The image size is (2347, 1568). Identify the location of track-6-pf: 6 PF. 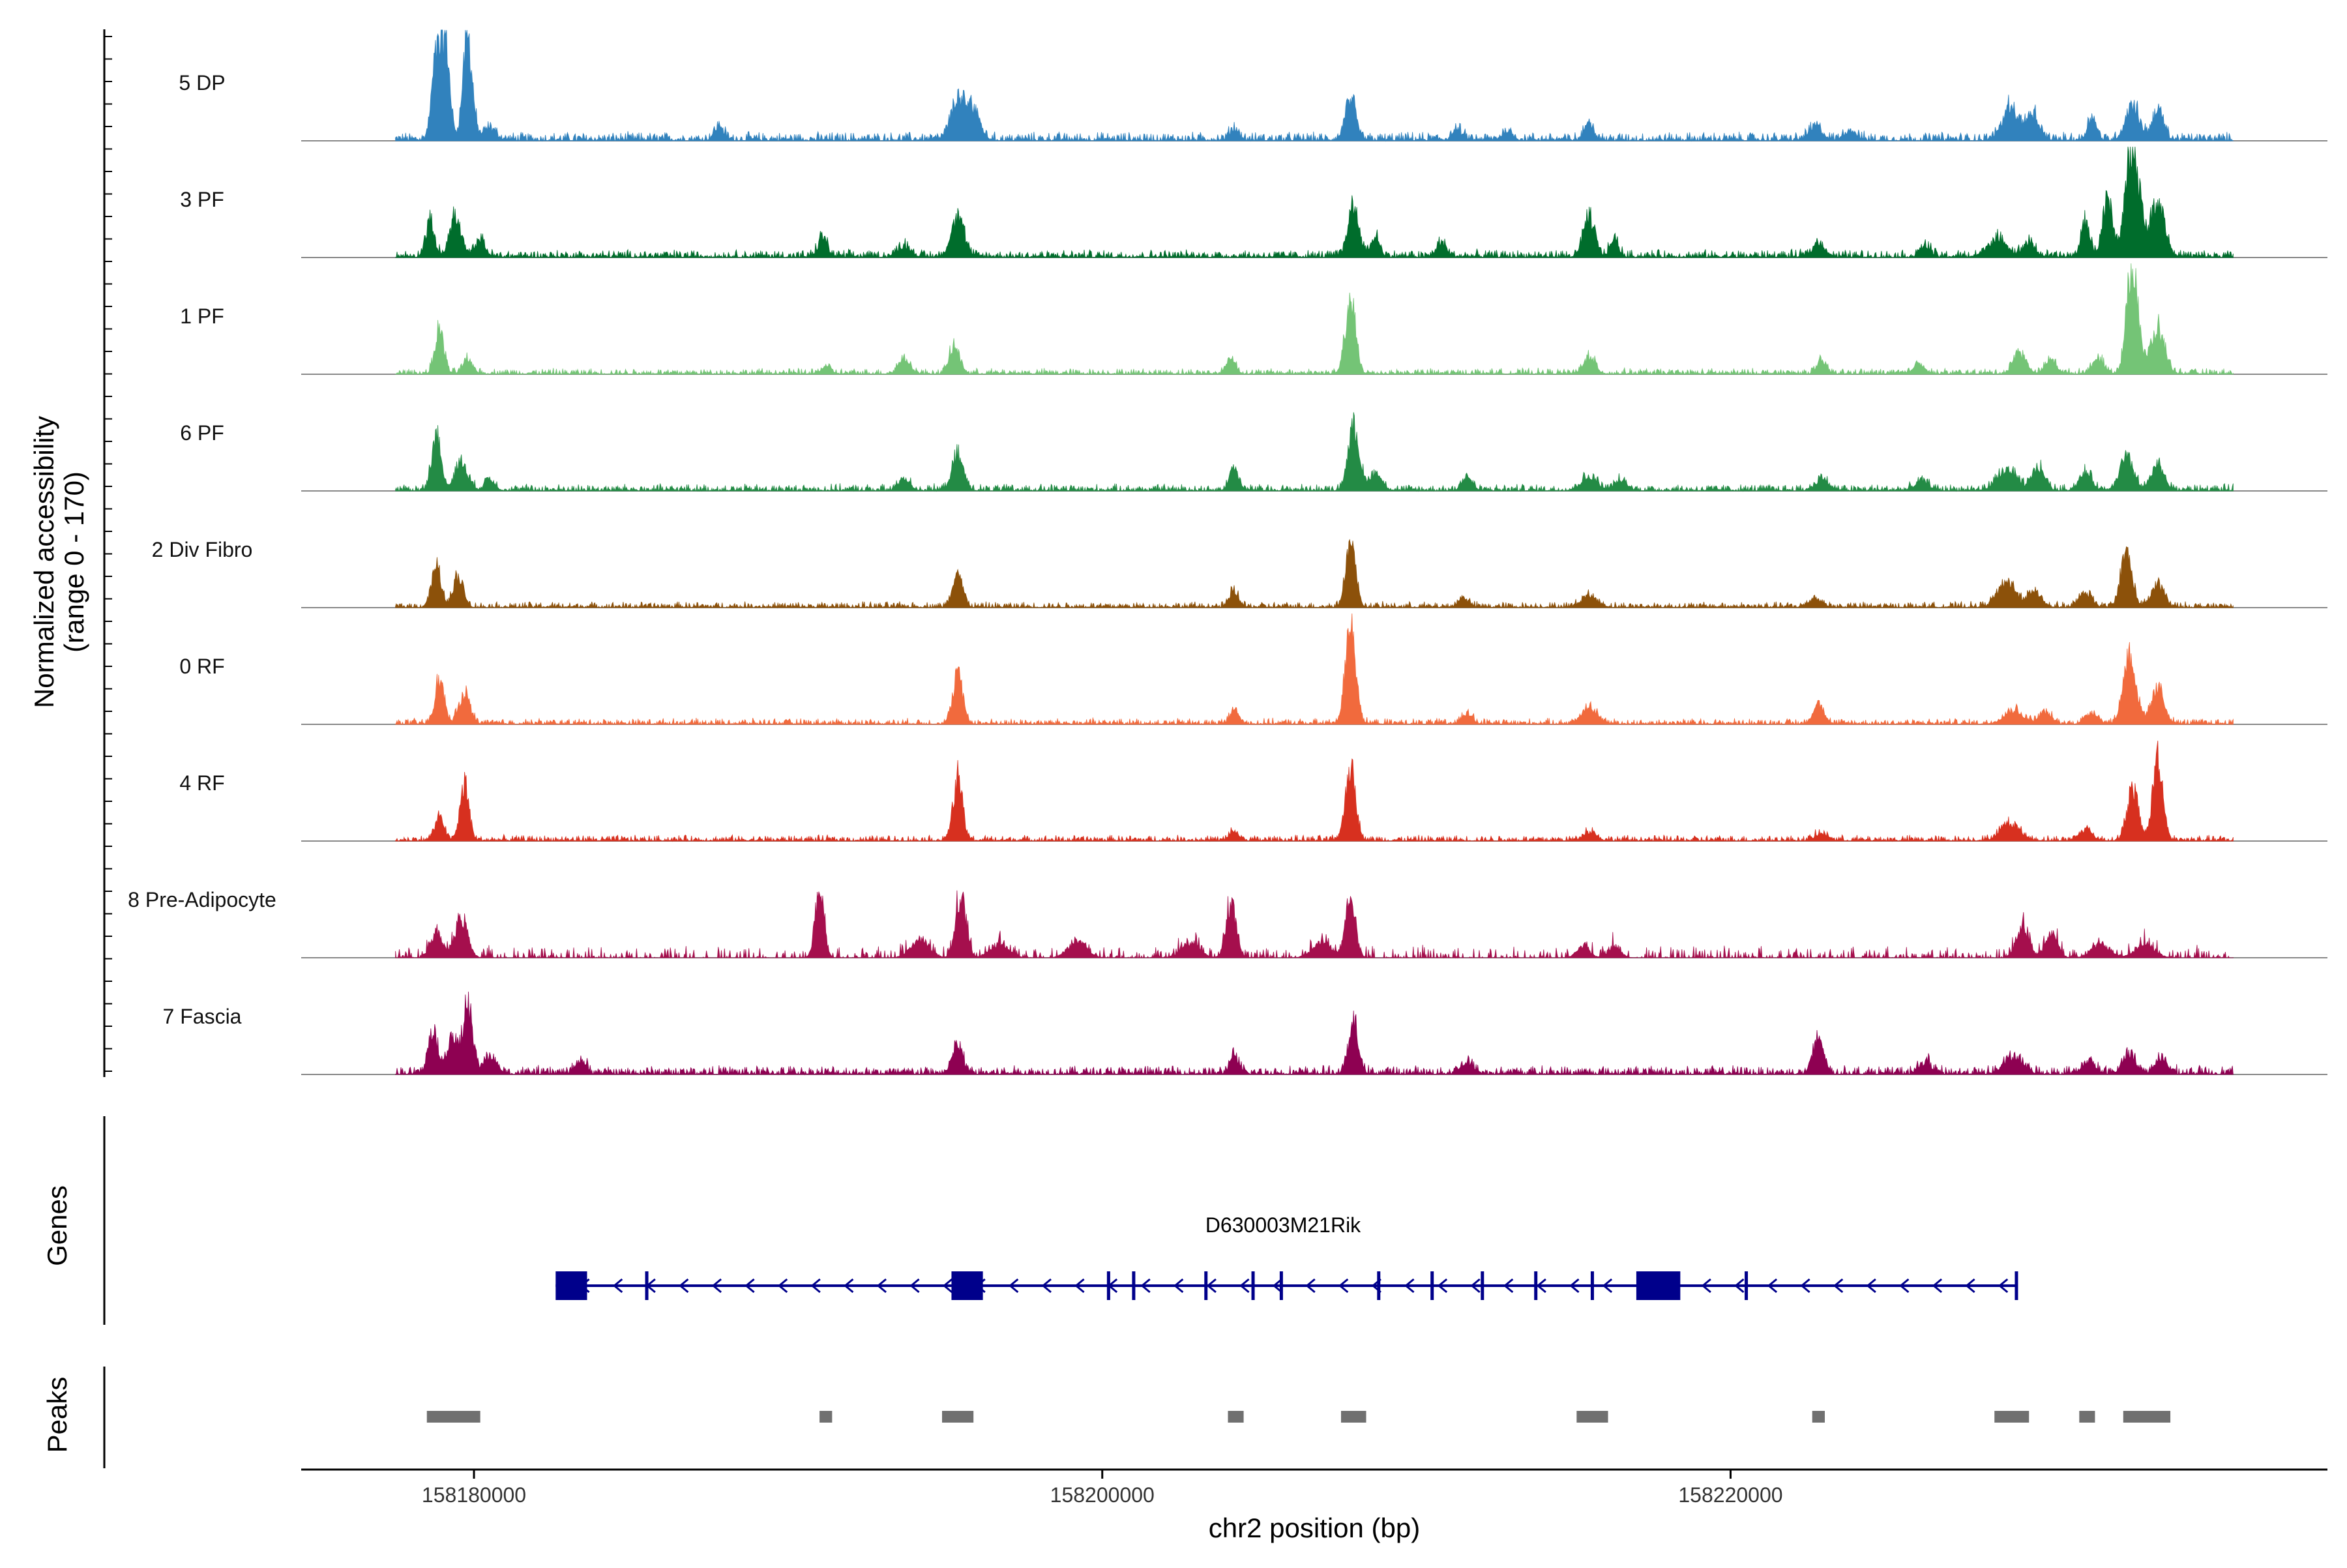
(1253, 452).